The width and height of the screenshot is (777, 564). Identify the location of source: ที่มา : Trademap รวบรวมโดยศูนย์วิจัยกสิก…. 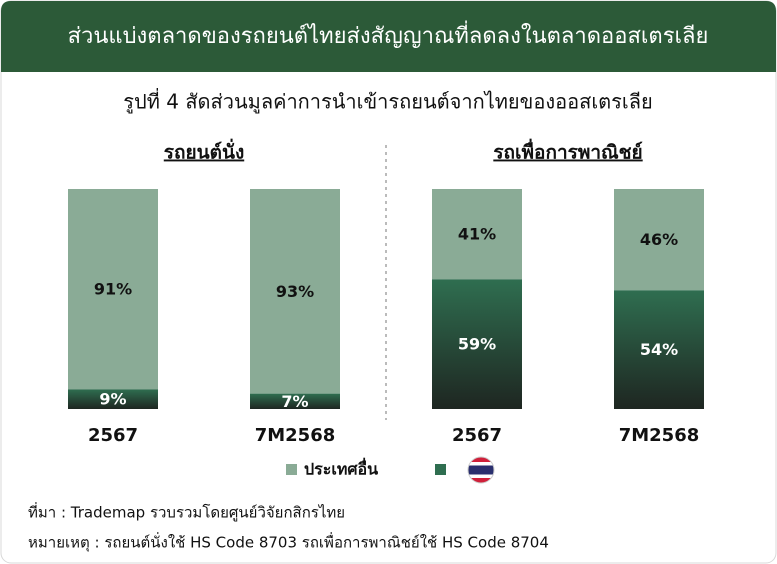
(186, 512).